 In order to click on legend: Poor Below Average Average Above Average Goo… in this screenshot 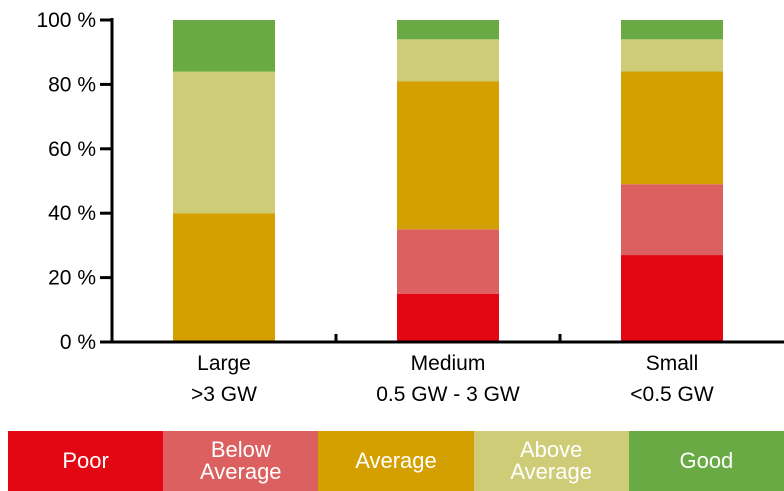, I will do `click(396, 461)`.